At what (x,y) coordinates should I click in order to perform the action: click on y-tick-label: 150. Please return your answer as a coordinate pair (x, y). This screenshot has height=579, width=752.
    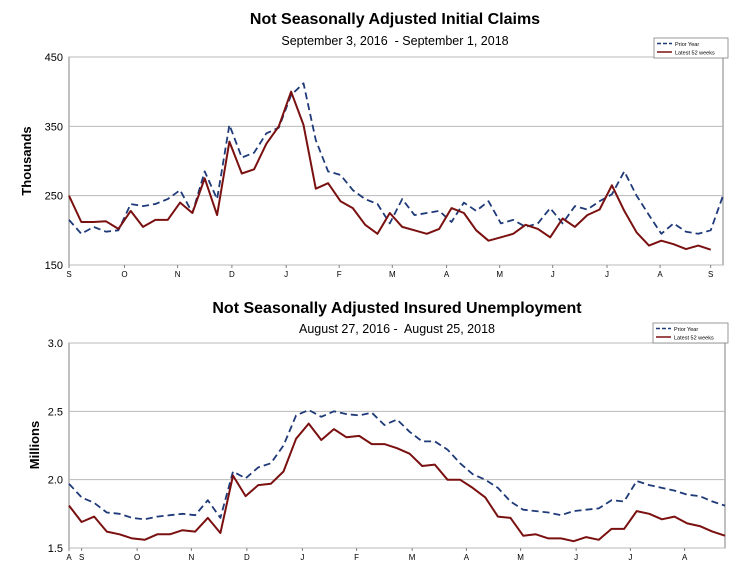
    Looking at the image, I should click on (54, 266).